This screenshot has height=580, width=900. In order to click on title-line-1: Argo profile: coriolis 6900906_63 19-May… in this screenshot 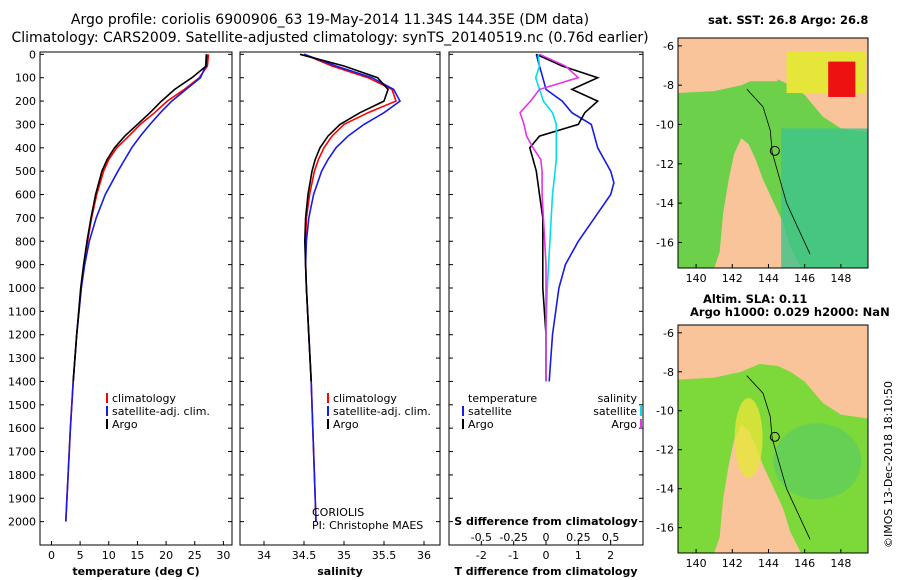, I will do `click(330, 20)`.